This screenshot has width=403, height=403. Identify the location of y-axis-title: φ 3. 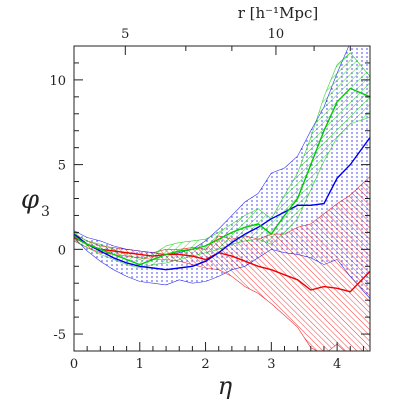
(35, 202).